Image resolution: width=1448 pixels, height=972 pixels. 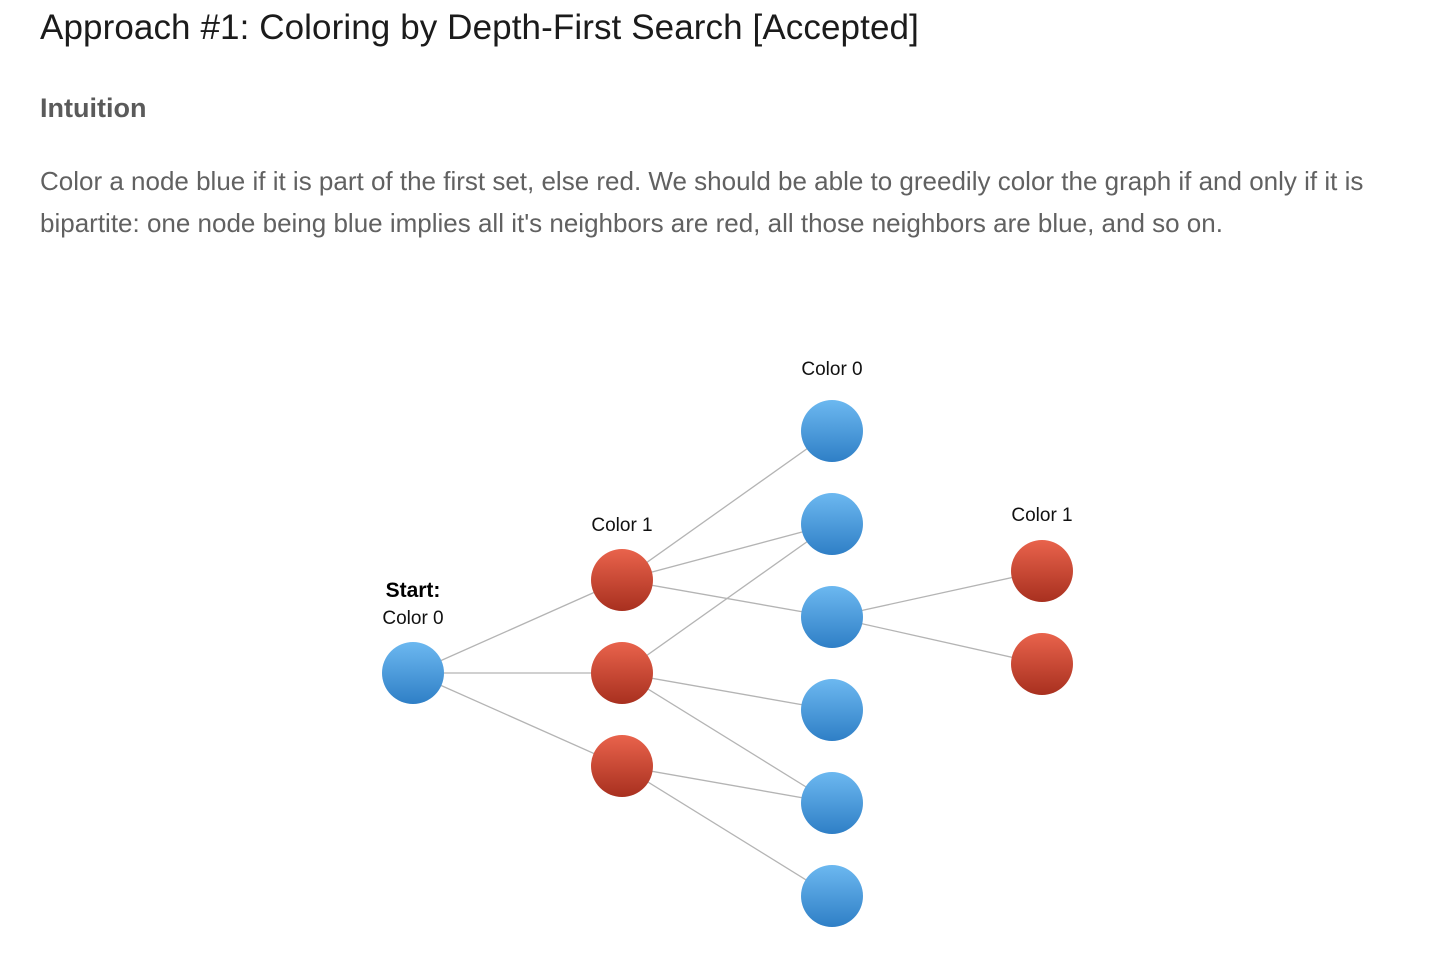 What do you see at coordinates (831, 369) in the screenshot?
I see `column-3-color-label: Color 0` at bounding box center [831, 369].